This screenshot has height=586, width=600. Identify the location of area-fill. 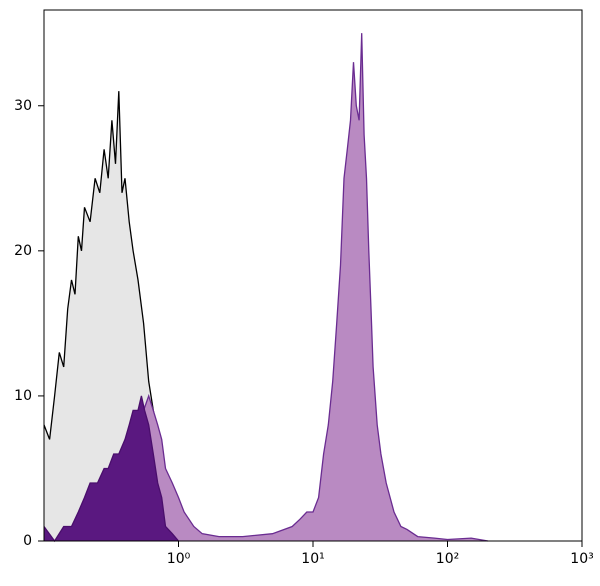
(111, 468).